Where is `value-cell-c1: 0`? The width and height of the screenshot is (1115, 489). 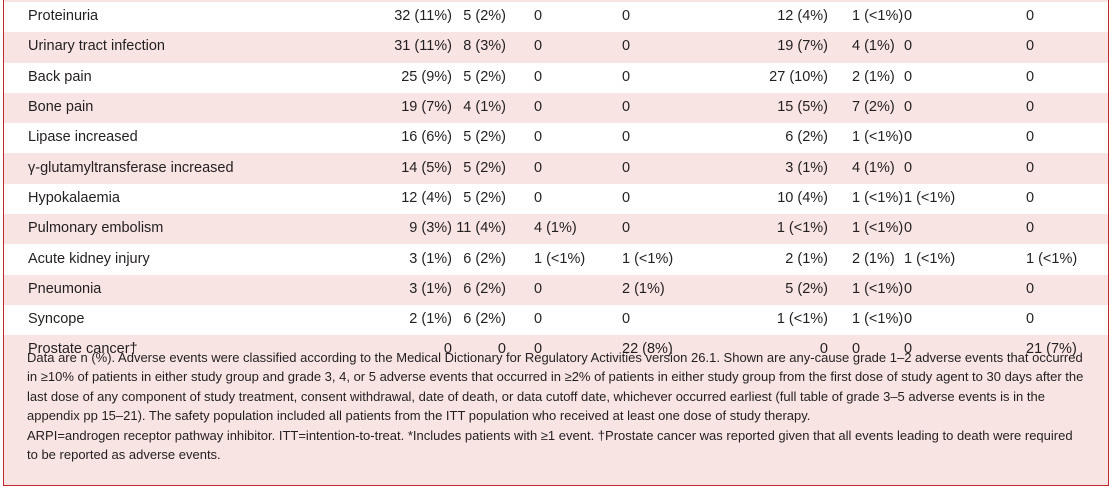
value-cell-c1: 0 is located at coordinates (414, 348).